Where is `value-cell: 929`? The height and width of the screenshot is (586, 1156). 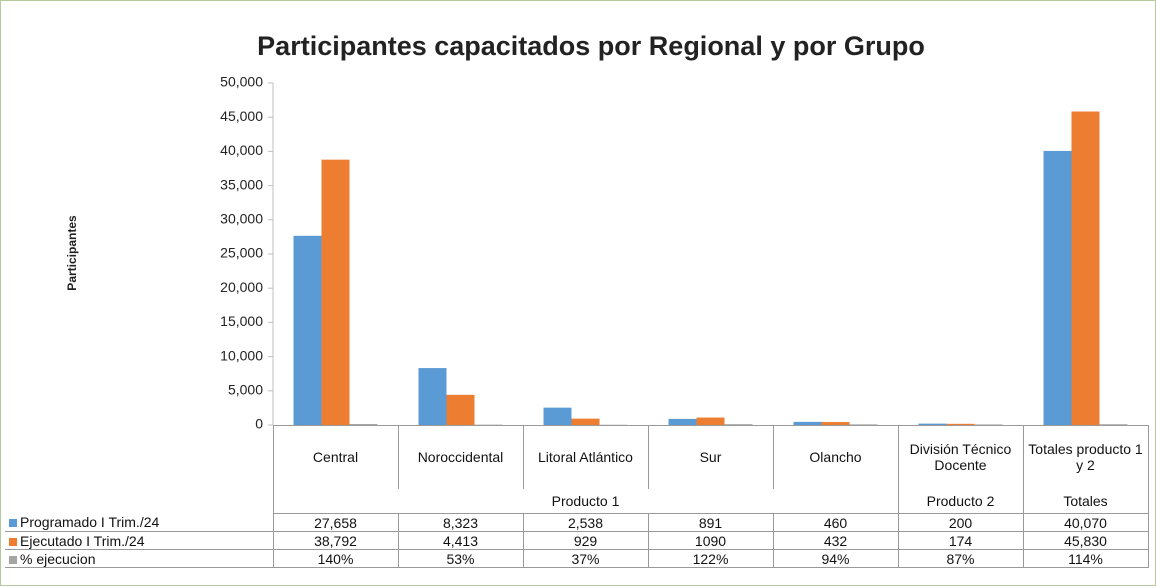
value-cell: 929 is located at coordinates (585, 540).